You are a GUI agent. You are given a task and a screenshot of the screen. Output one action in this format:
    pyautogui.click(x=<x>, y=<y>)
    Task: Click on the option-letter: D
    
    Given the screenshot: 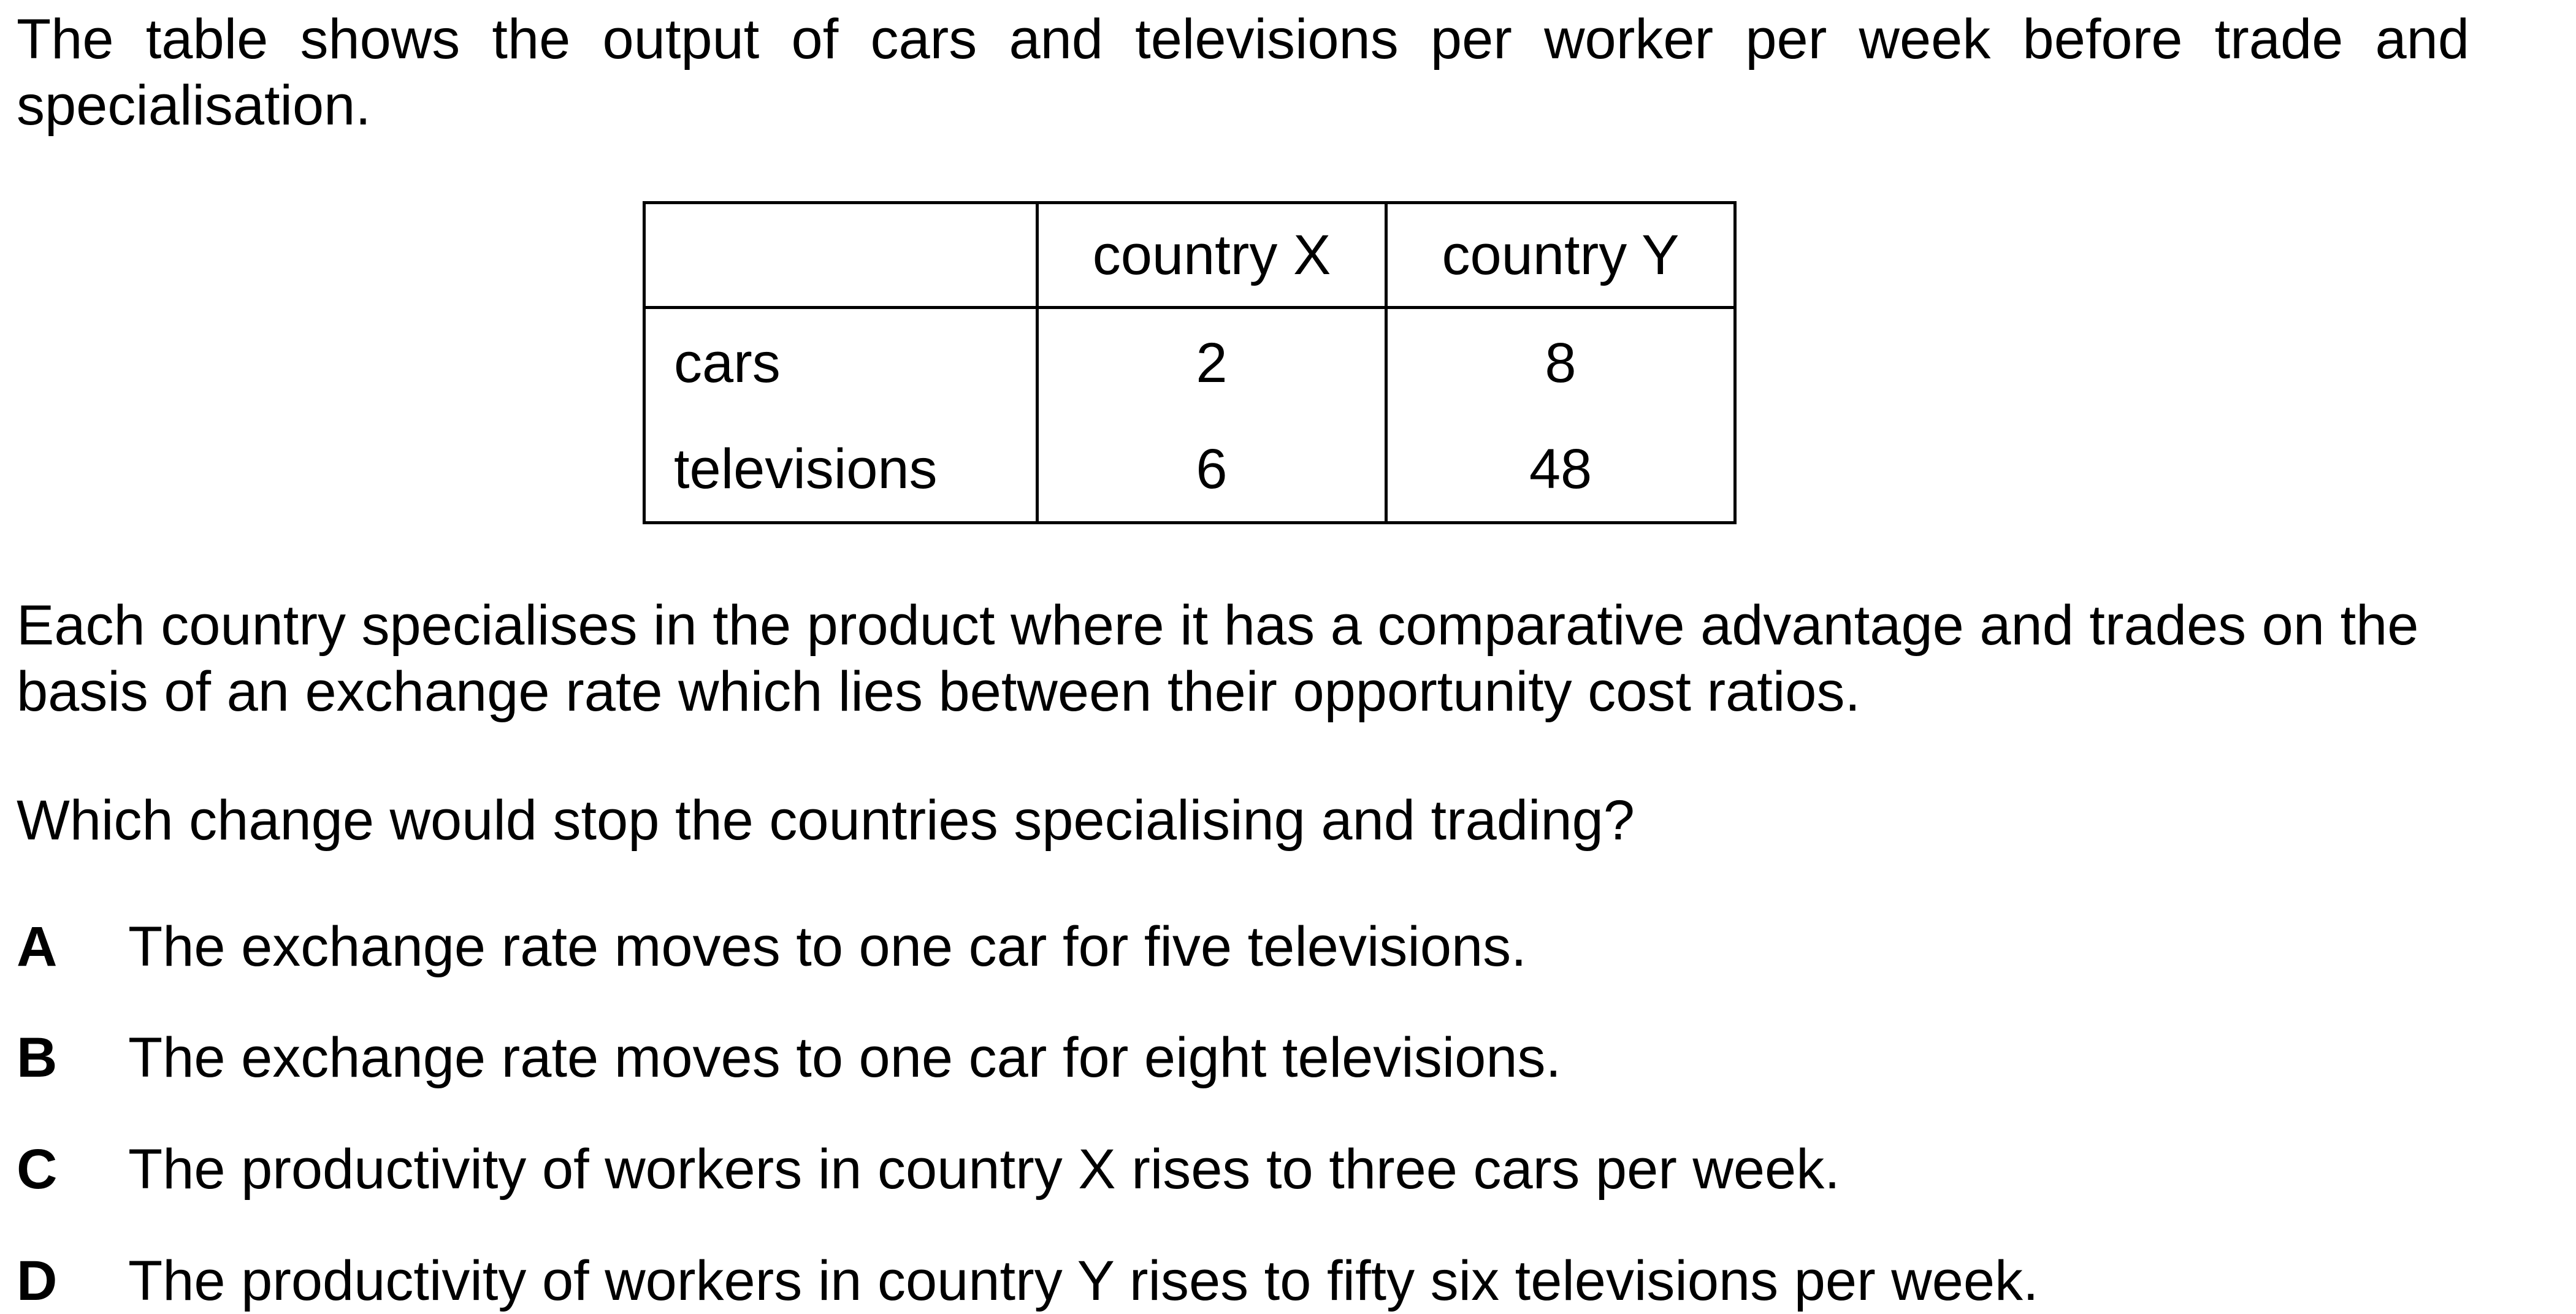 What is the action you would take?
    pyautogui.click(x=37, y=1281)
    